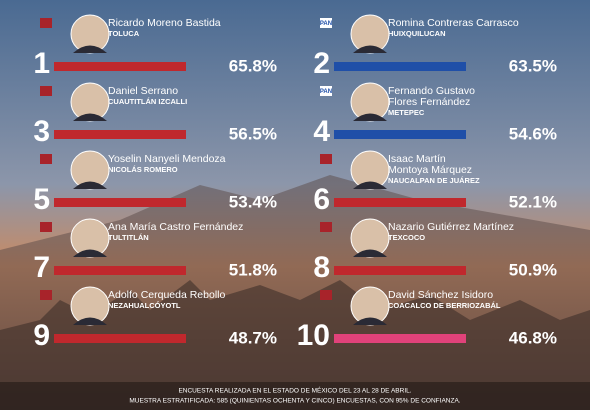 Image resolution: width=590 pixels, height=415 pixels. What do you see at coordinates (430, 170) in the screenshot?
I see `candidate-name: Montoya Márquez` at bounding box center [430, 170].